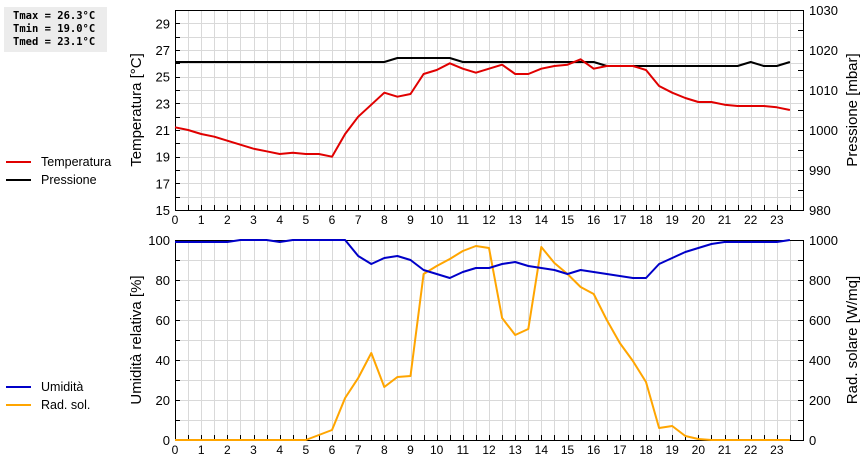 The width and height of the screenshot is (860, 460). What do you see at coordinates (820, 320) in the screenshot?
I see `y2-tick-label: 600` at bounding box center [820, 320].